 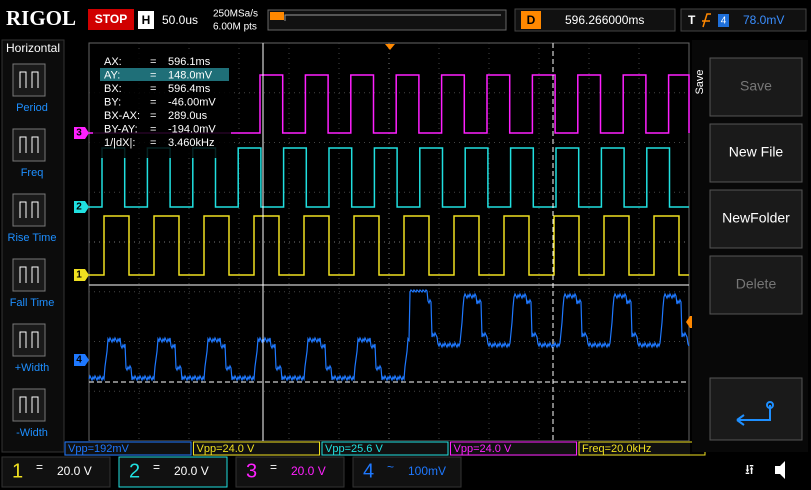 I want to click on measurement: Vpp=192mV, so click(x=99, y=449).